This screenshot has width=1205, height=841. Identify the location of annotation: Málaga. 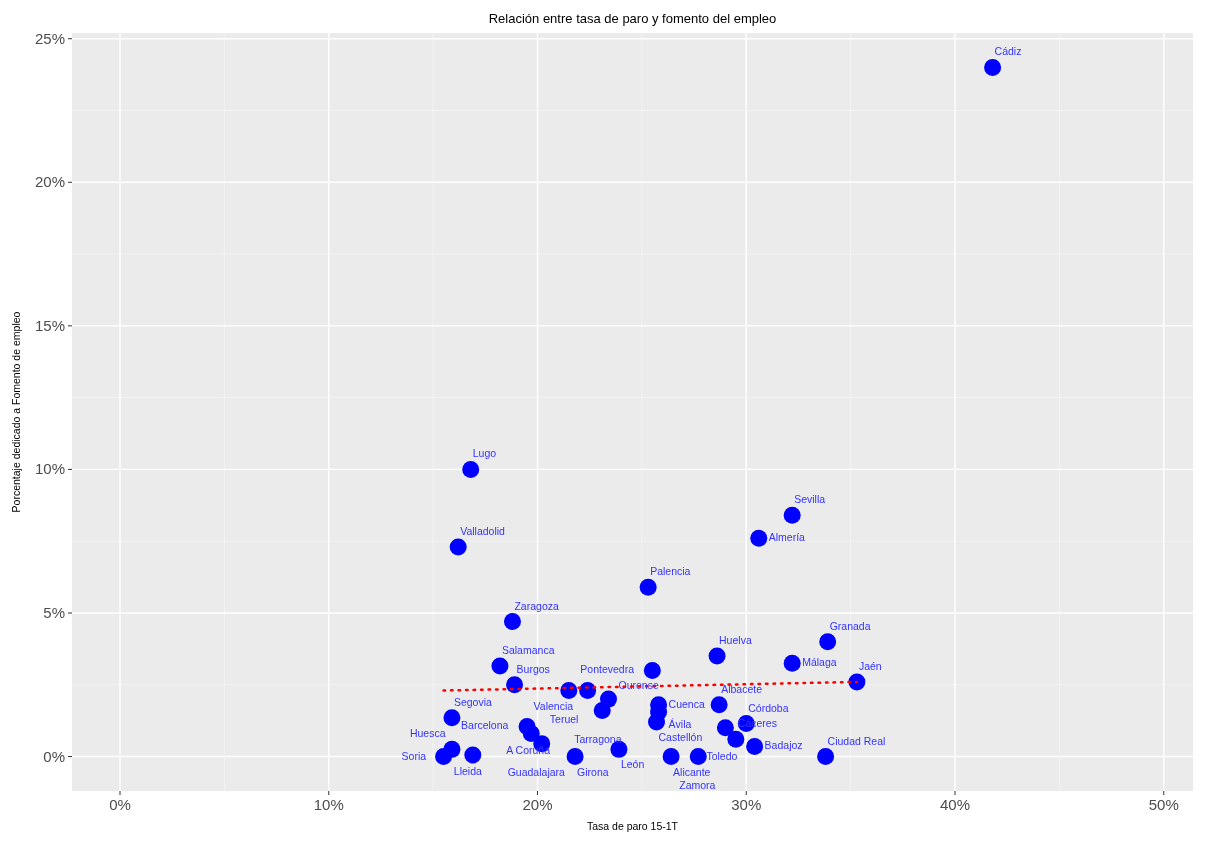
(819, 662).